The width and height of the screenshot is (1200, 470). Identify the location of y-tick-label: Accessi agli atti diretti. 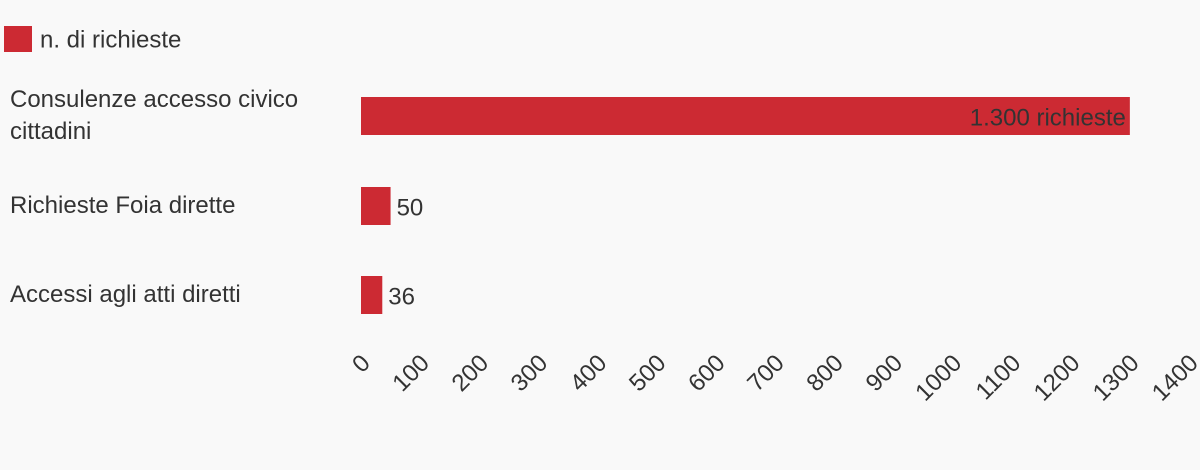
(125, 294).